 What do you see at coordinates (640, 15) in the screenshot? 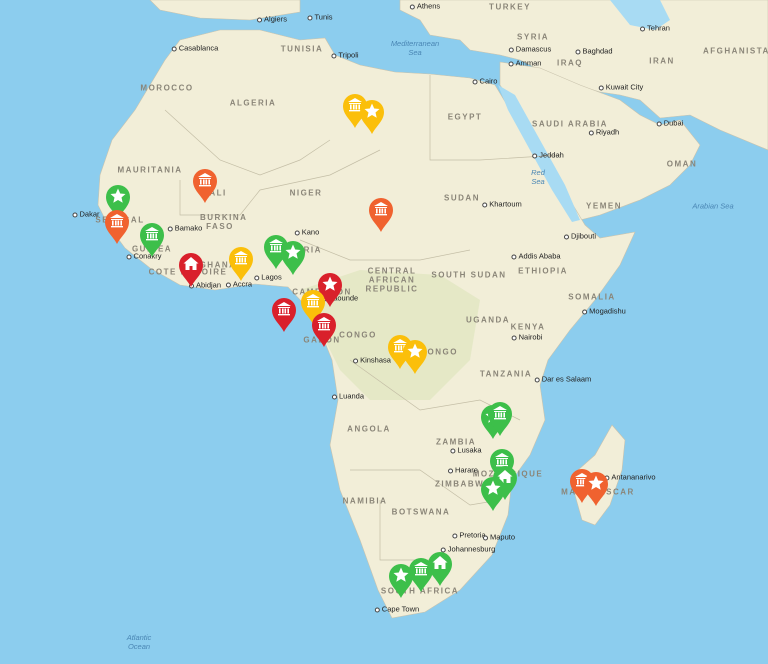
I see `caspian-sea` at bounding box center [640, 15].